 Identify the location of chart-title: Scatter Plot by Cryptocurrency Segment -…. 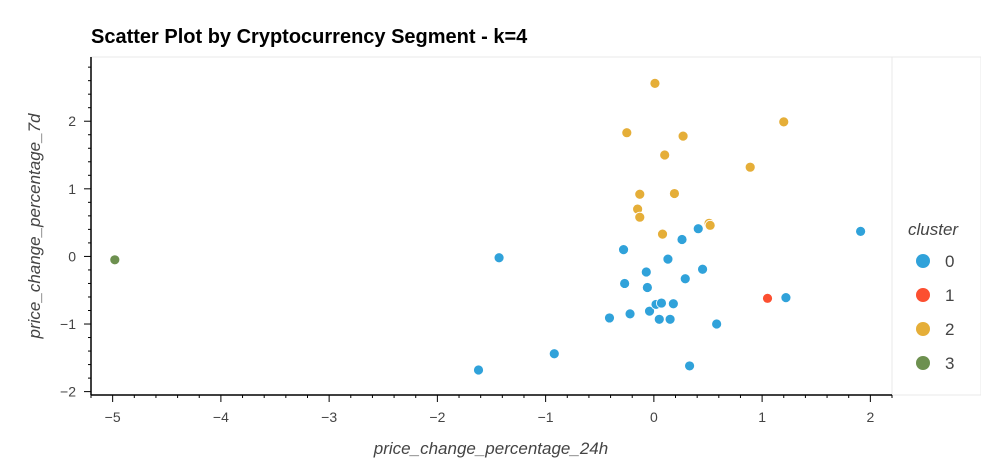
(309, 37).